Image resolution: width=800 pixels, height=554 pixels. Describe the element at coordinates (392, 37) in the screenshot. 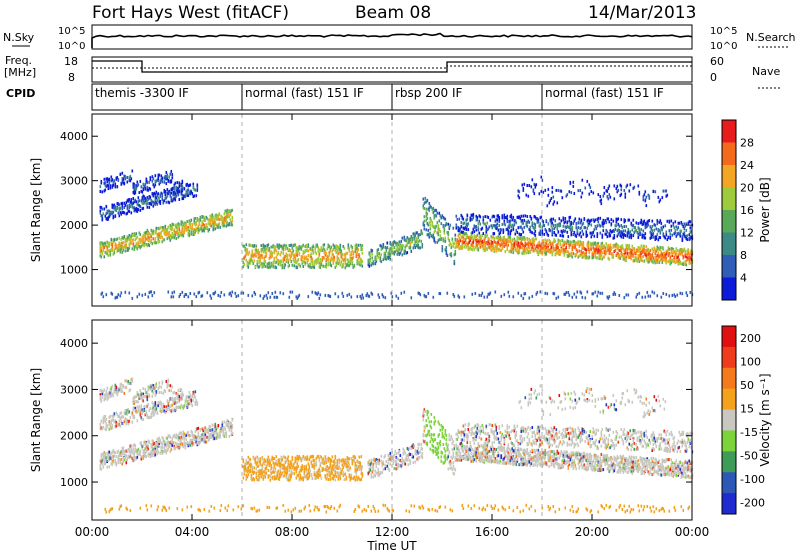

I see `nsky-panel` at that location.